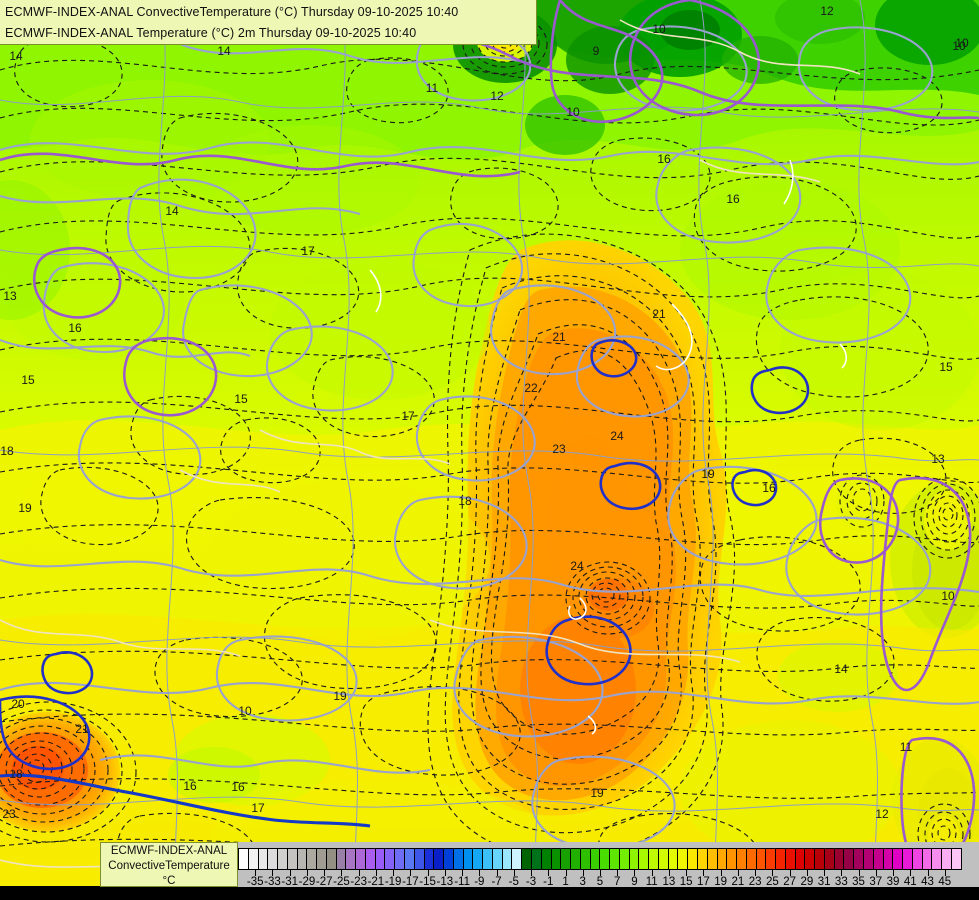  Describe the element at coordinates (290, 882) in the screenshot. I see `color-scale-tick-label: -31` at that location.